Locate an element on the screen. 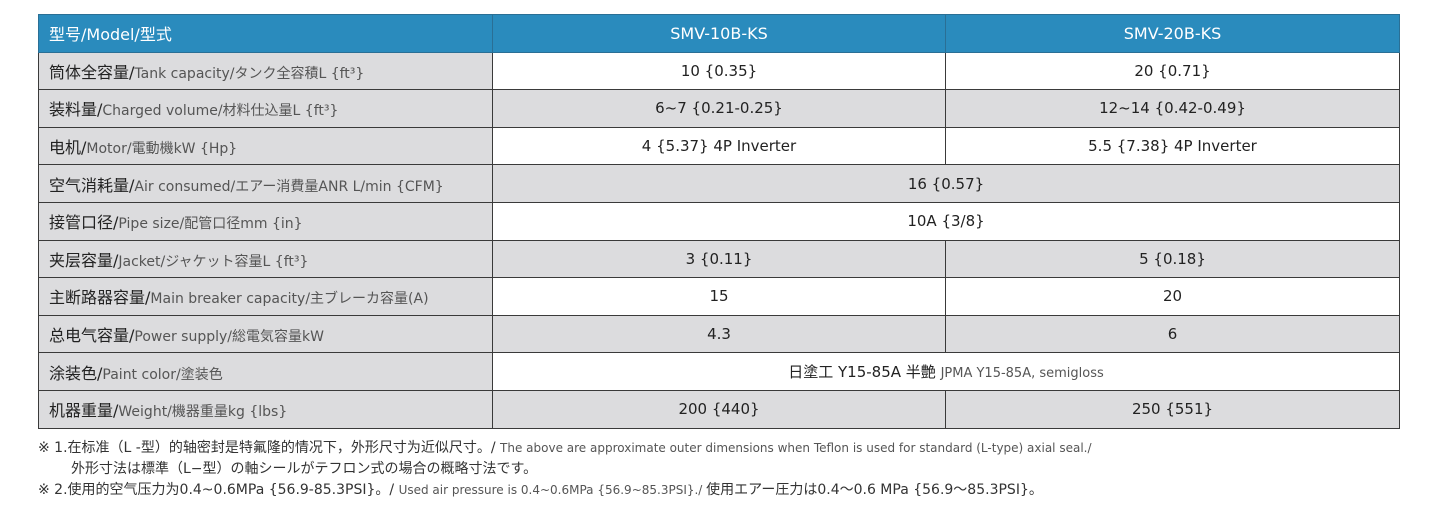 The image size is (1435, 530). table-row: 总电气容量/Power supply/総電気容量kW 4.3 6 is located at coordinates (719, 334).